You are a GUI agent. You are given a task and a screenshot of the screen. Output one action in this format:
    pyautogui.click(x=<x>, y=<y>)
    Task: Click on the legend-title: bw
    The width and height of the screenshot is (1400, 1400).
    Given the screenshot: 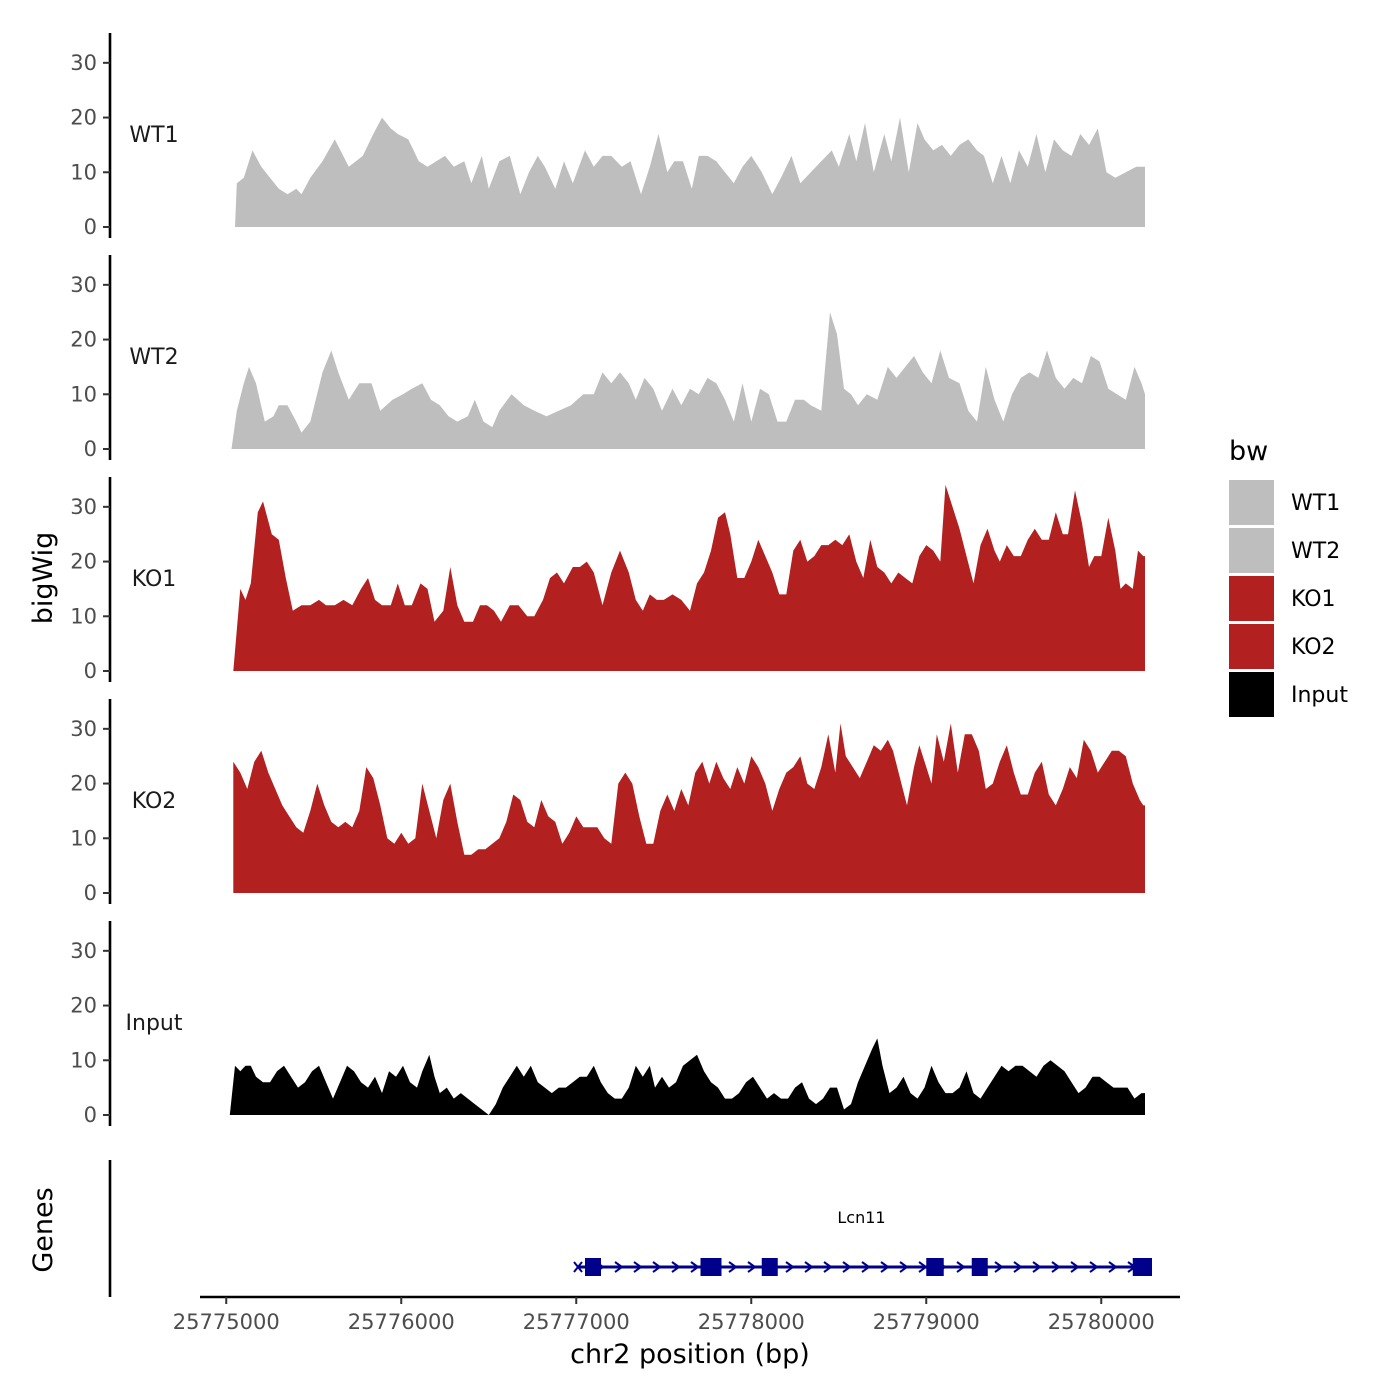 What is the action you would take?
    pyautogui.click(x=1248, y=451)
    